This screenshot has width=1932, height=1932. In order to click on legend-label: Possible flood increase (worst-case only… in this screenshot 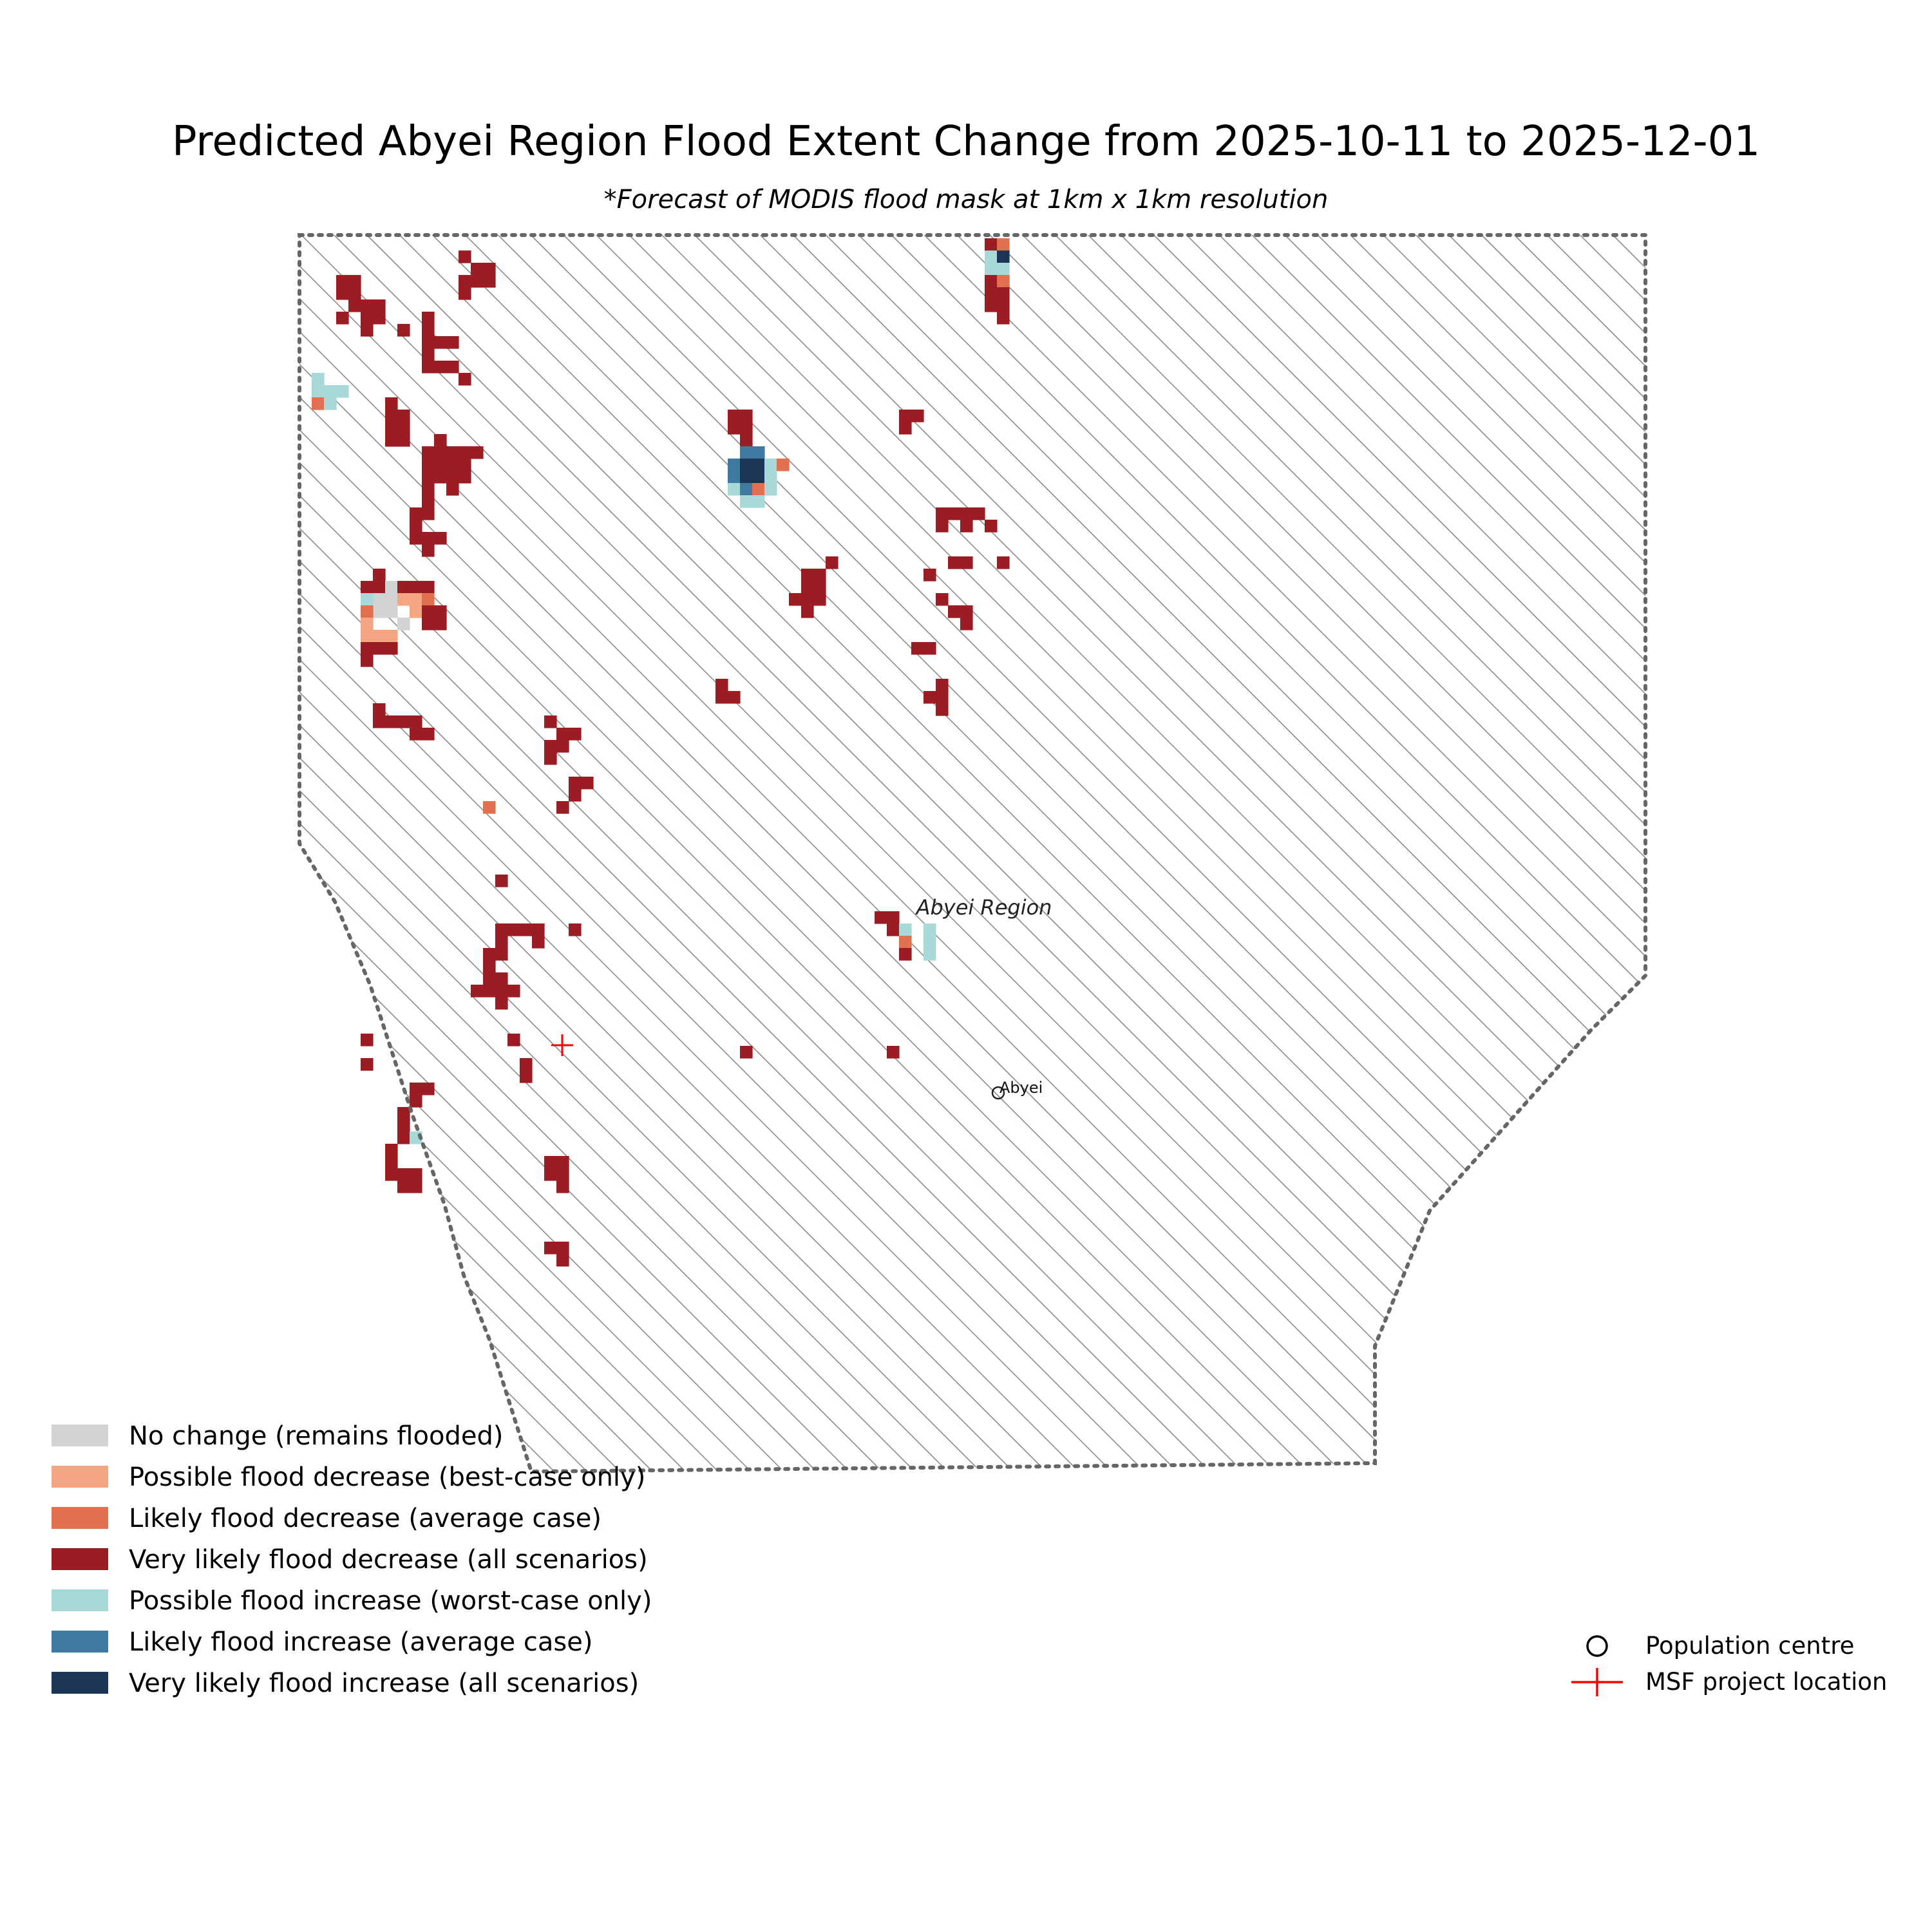, I will do `click(390, 1601)`.